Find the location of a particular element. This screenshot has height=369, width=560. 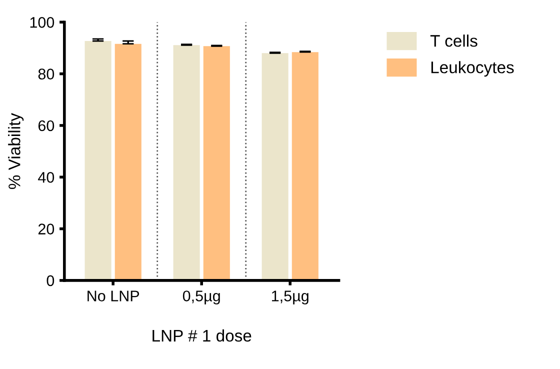

y-tick-label: 60 is located at coordinates (46, 126).